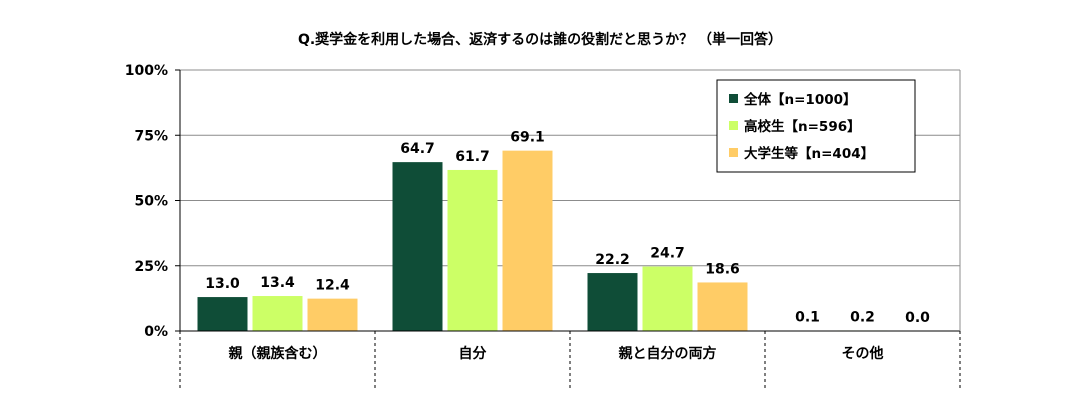 This screenshot has width=1075, height=406. What do you see at coordinates (472, 157) in the screenshot?
I see `data-label: 61.7` at bounding box center [472, 157].